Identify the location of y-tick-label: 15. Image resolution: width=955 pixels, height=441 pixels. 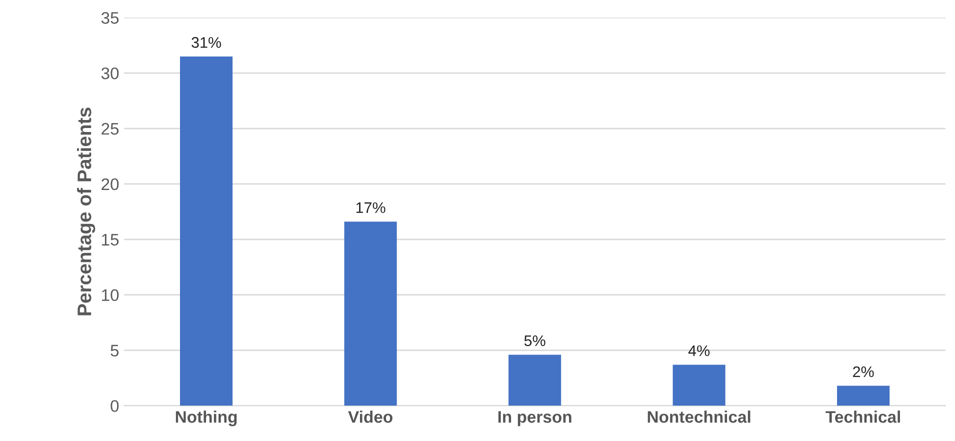
(110, 240).